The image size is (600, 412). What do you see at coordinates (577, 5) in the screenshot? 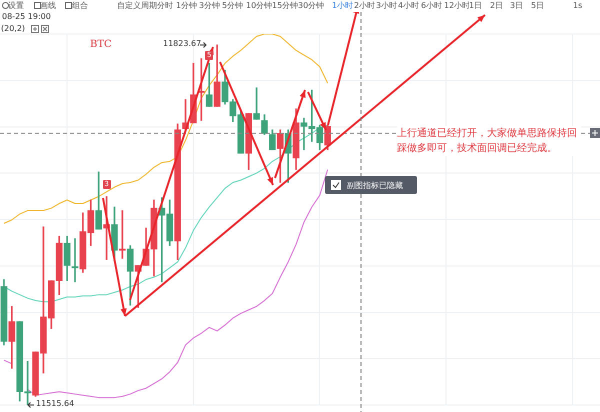
I see `text: 1s` at bounding box center [577, 5].